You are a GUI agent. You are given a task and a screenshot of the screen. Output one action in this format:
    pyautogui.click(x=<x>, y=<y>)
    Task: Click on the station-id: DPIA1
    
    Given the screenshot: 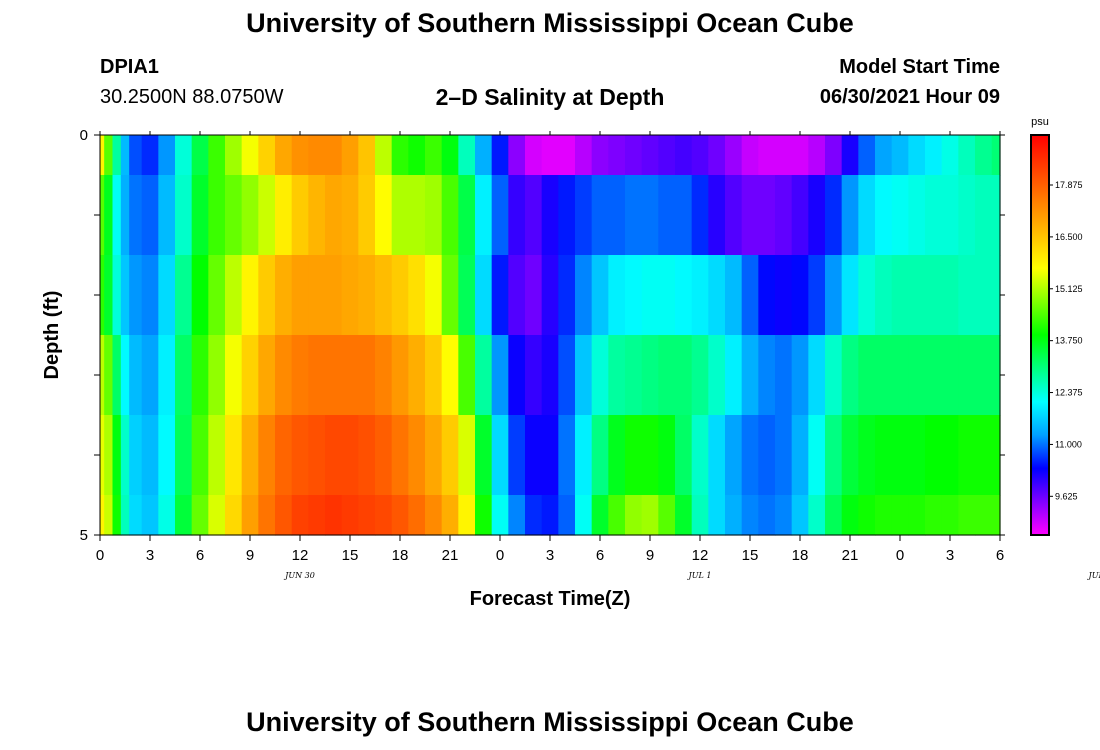 What is the action you would take?
    pyautogui.click(x=129, y=67)
    